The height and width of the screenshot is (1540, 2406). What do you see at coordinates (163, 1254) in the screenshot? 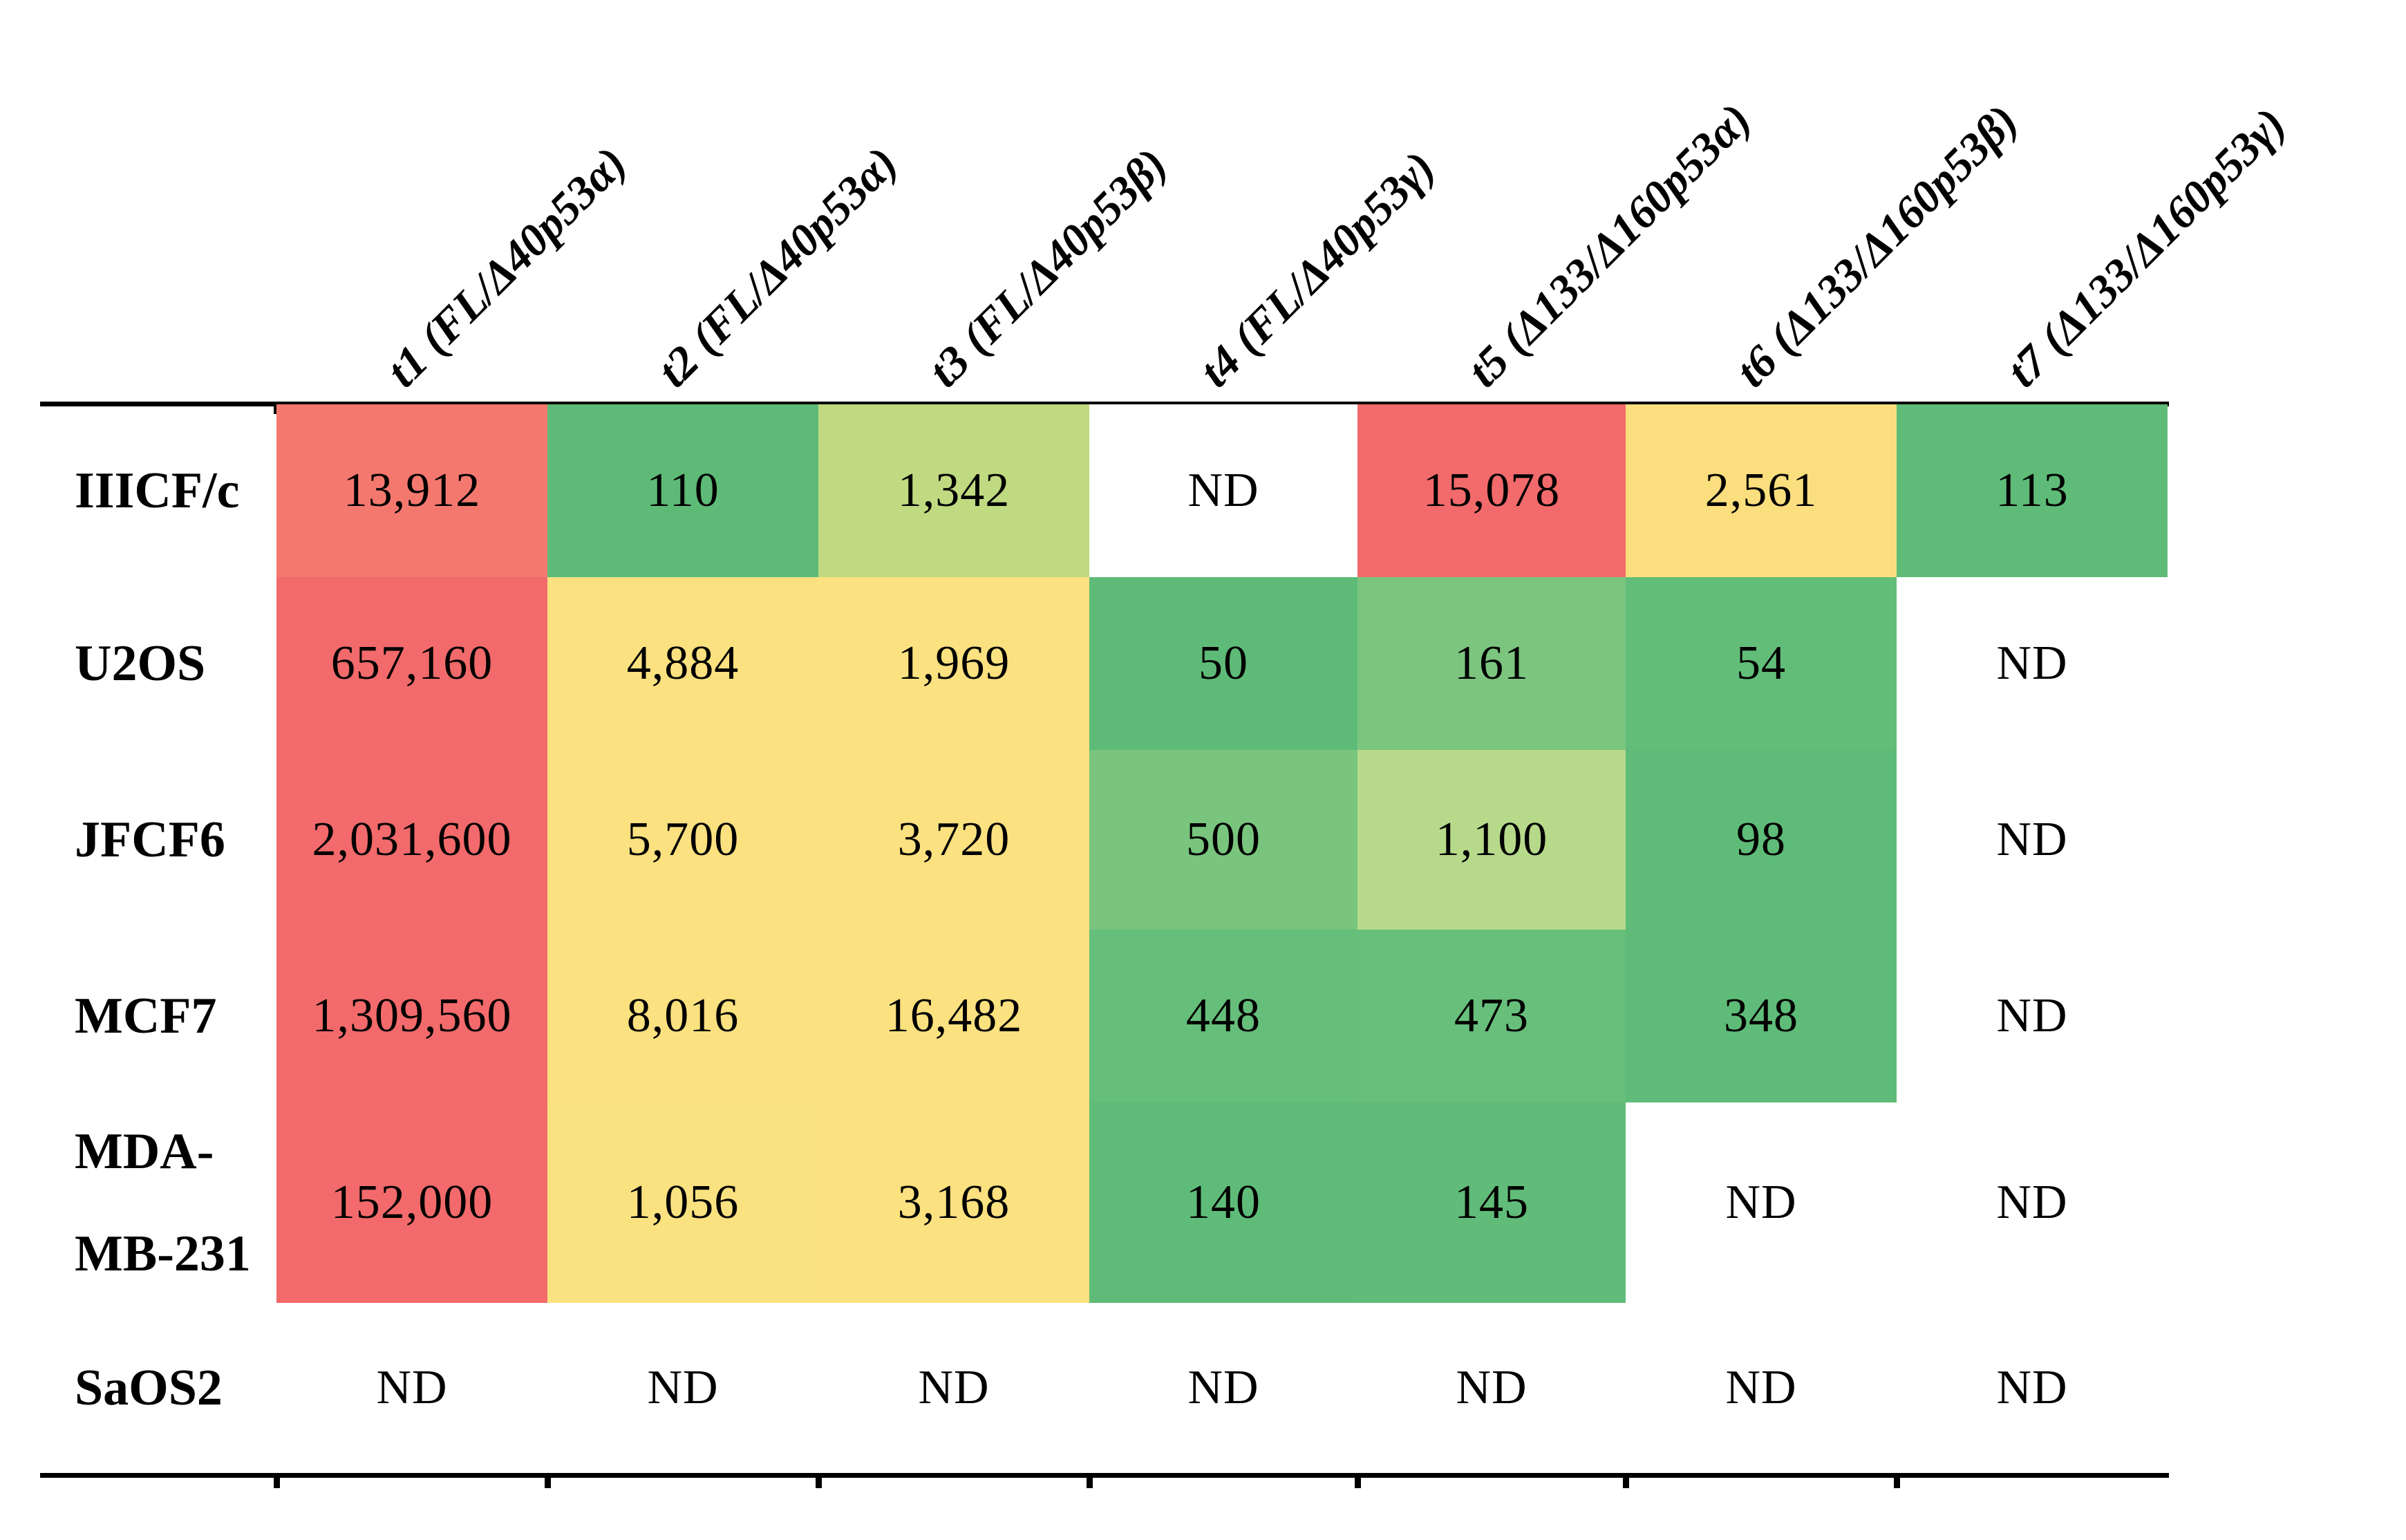
I see `row-label-line: MB-231` at bounding box center [163, 1254].